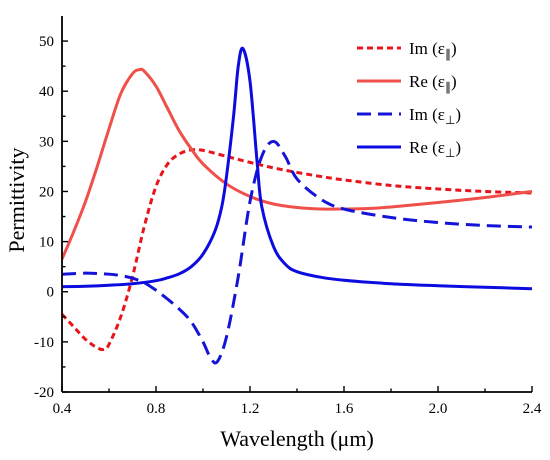  I want to click on y-axis-title: Permittivity, so click(16, 199).